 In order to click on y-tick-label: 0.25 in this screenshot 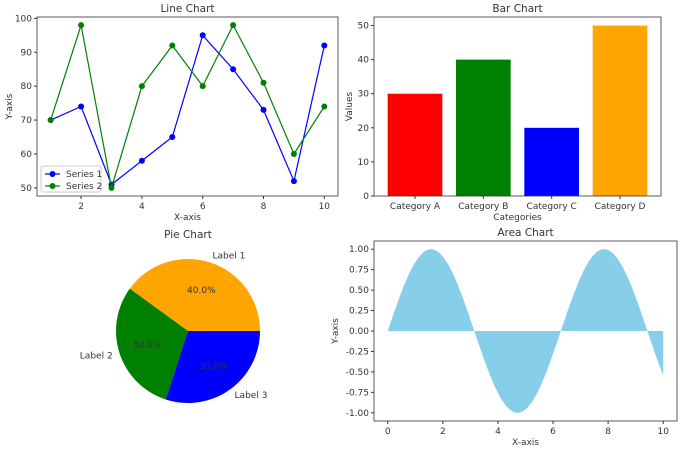, I will do `click(359, 312)`.